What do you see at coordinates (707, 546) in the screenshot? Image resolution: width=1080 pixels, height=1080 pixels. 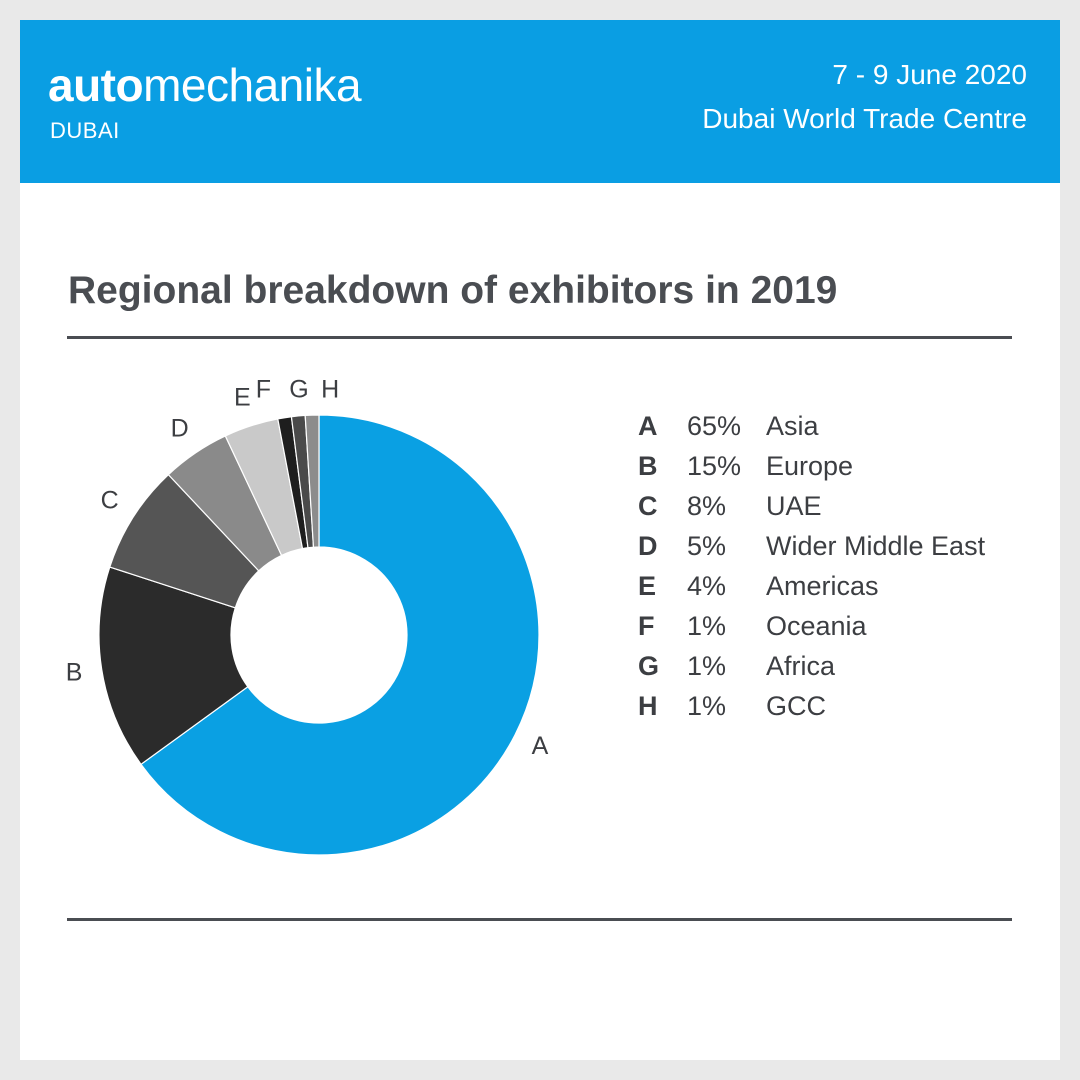 I see `legend-percent: 5%` at bounding box center [707, 546].